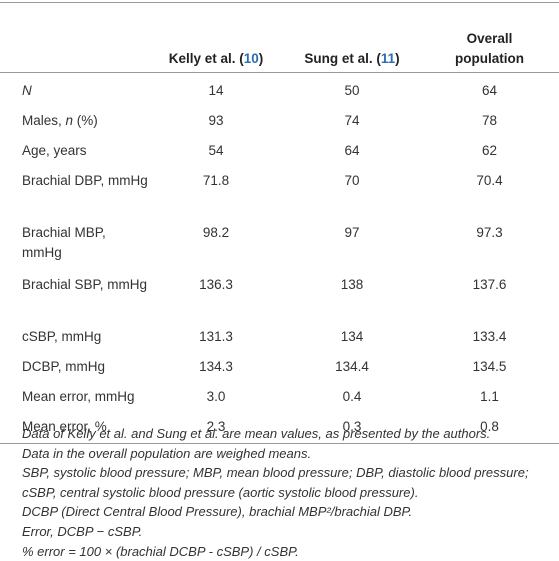 The width and height of the screenshot is (559, 561). I want to click on column-header: Sung et al. (11), so click(352, 38).